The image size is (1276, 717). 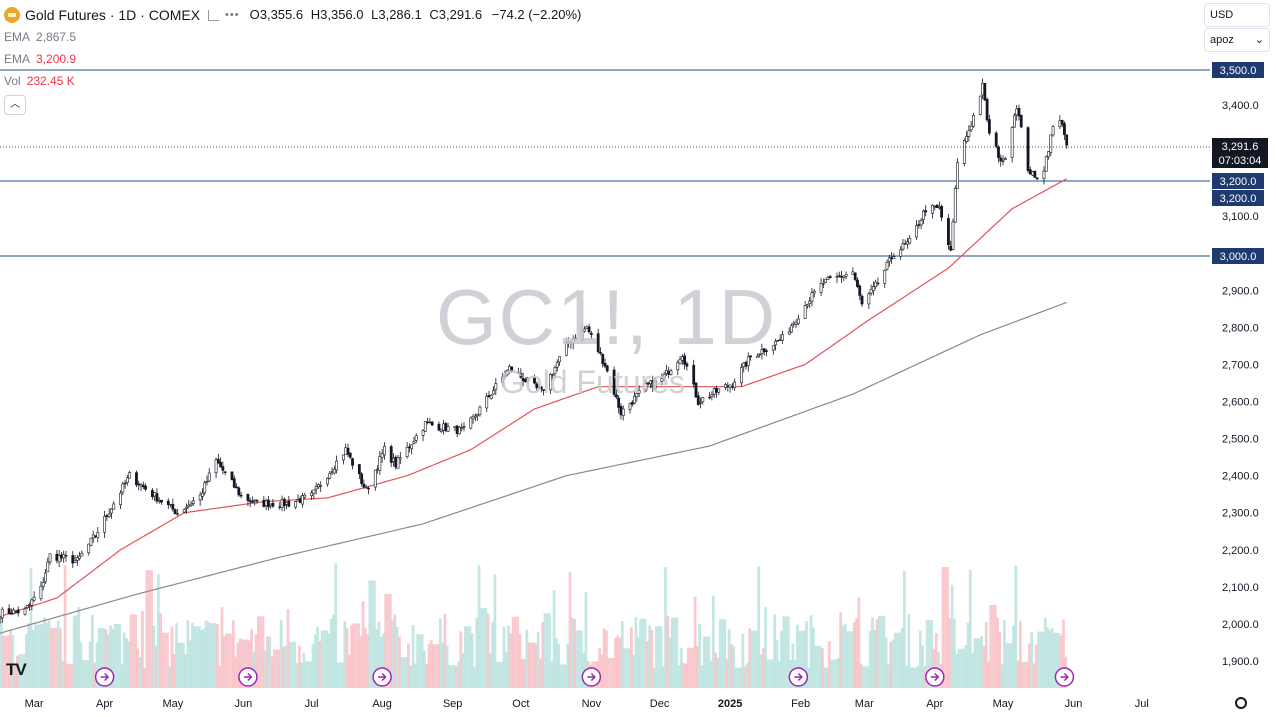 I want to click on price-tick-label: 2,700.0, so click(x=1240, y=365).